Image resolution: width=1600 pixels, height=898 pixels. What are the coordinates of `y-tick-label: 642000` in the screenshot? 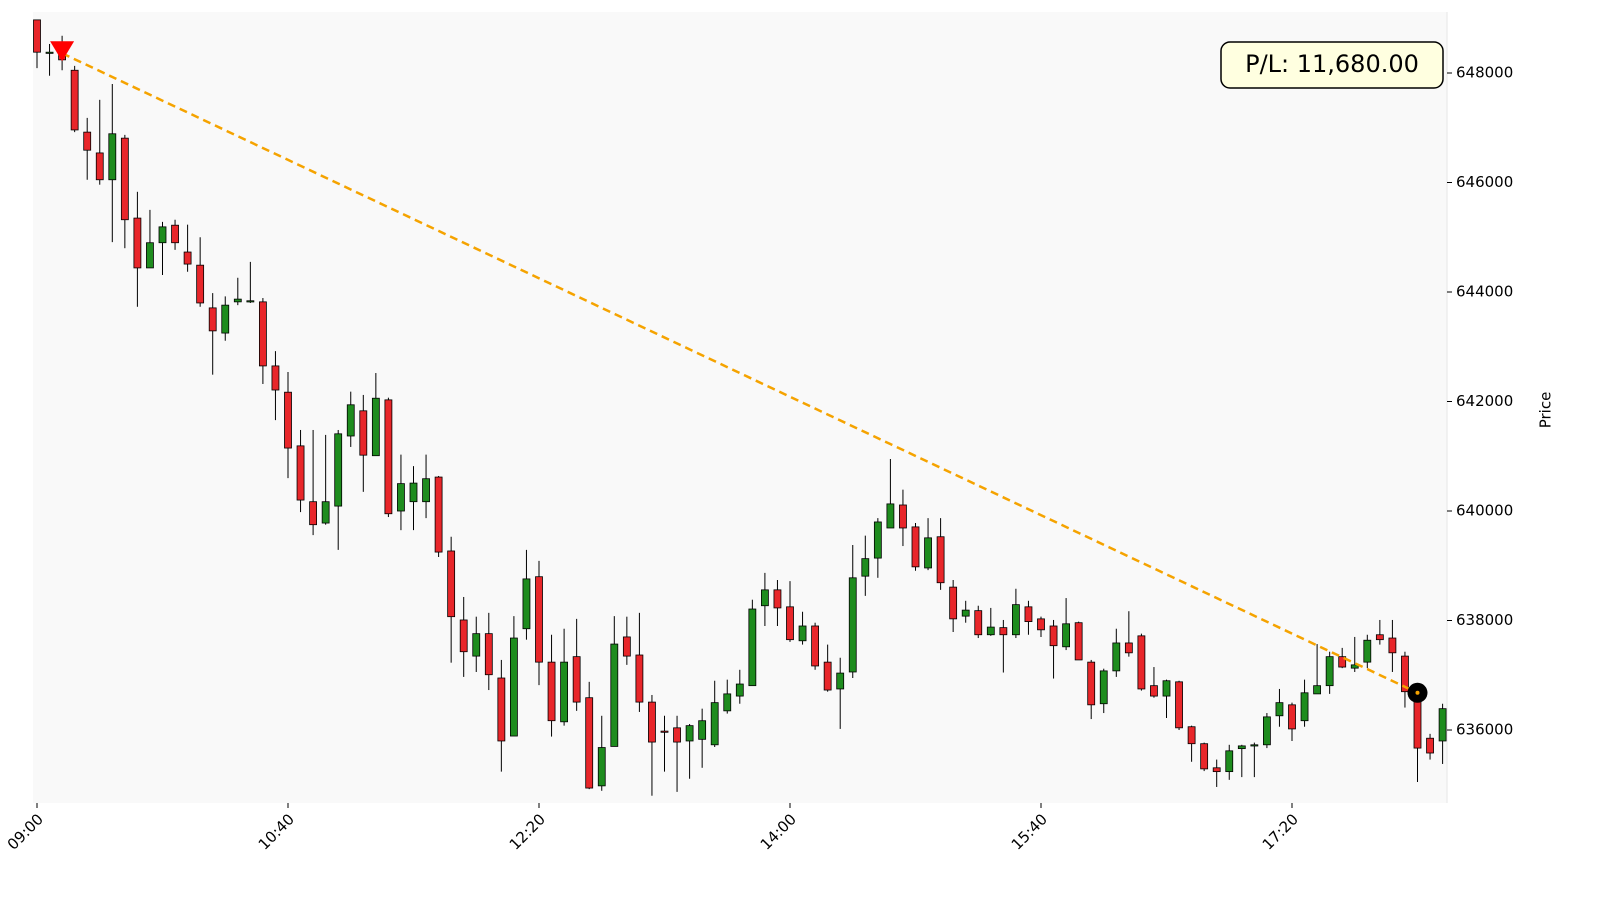 It's located at (1484, 401).